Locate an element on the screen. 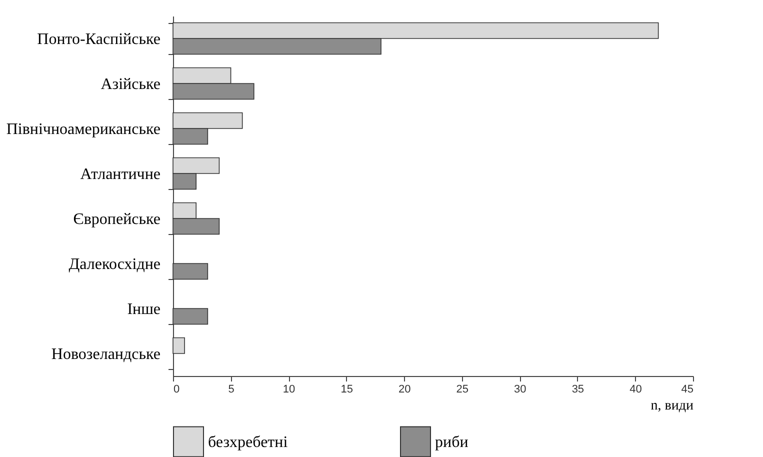 The width and height of the screenshot is (763, 457). x-tick-label: 40 is located at coordinates (636, 390).